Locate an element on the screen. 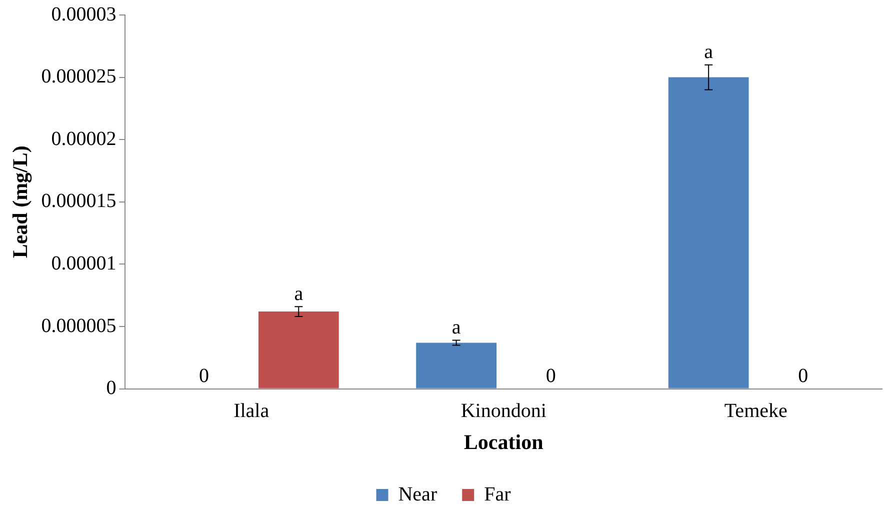 This screenshot has width=894, height=520. x-axis-title: Location is located at coordinates (504, 442).